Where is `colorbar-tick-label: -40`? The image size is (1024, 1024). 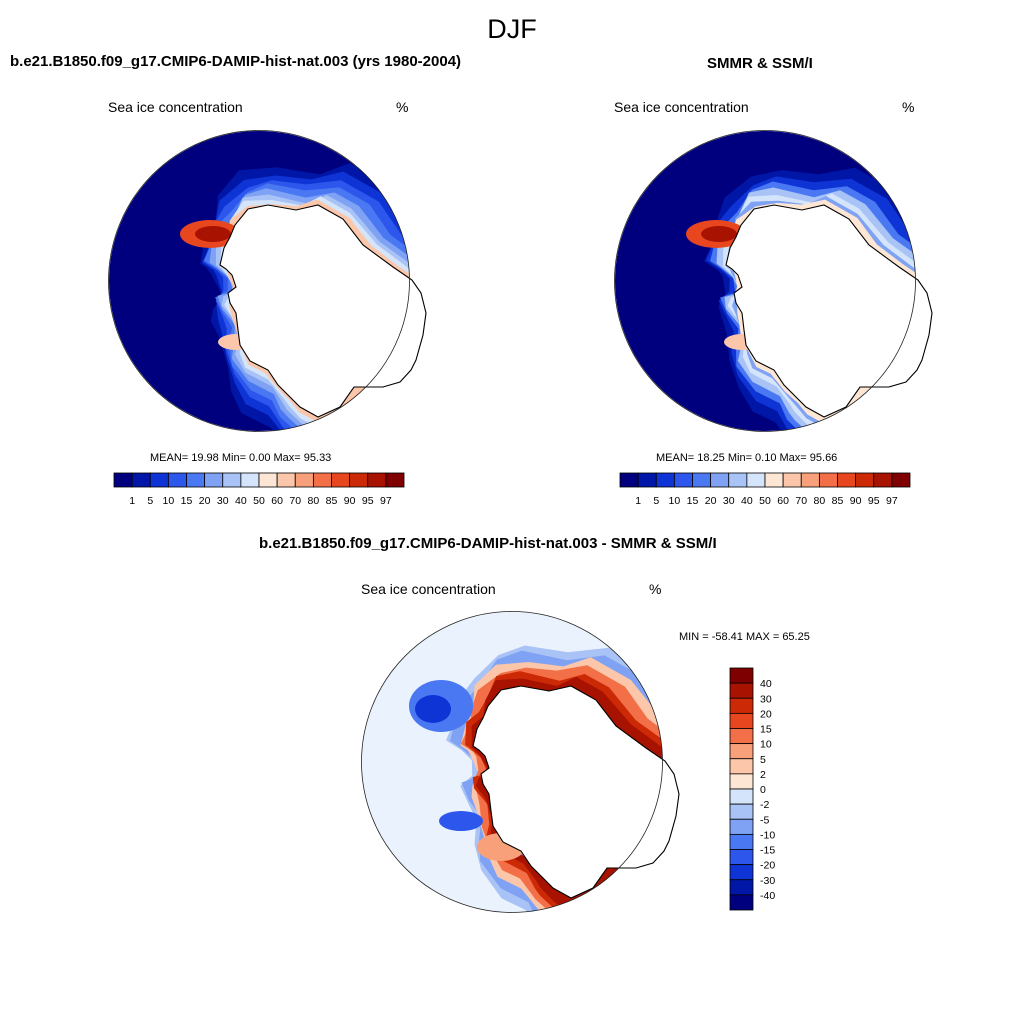
colorbar-tick-label: -40 is located at coordinates (767, 896).